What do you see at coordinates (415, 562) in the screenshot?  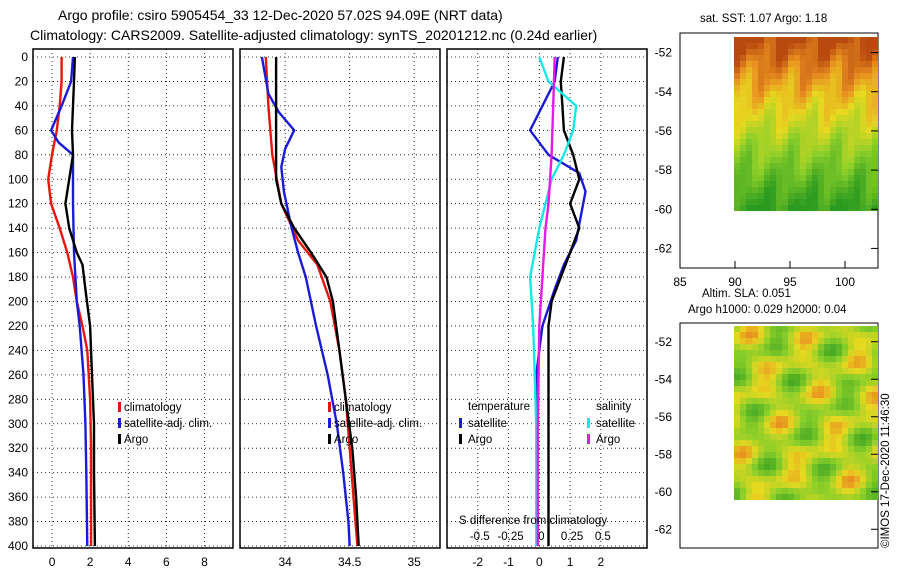 I see `x-tick-label: 35` at bounding box center [415, 562].